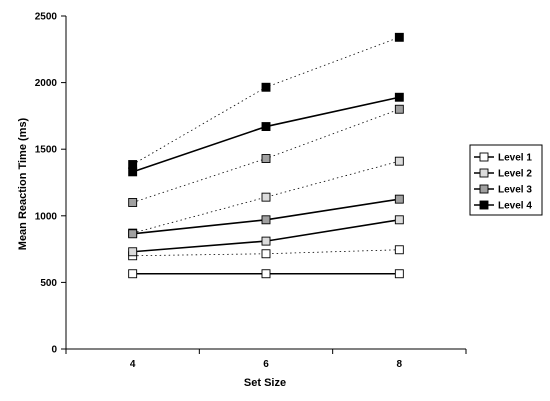  What do you see at coordinates (133, 364) in the screenshot?
I see `x-tick-label: 4` at bounding box center [133, 364].